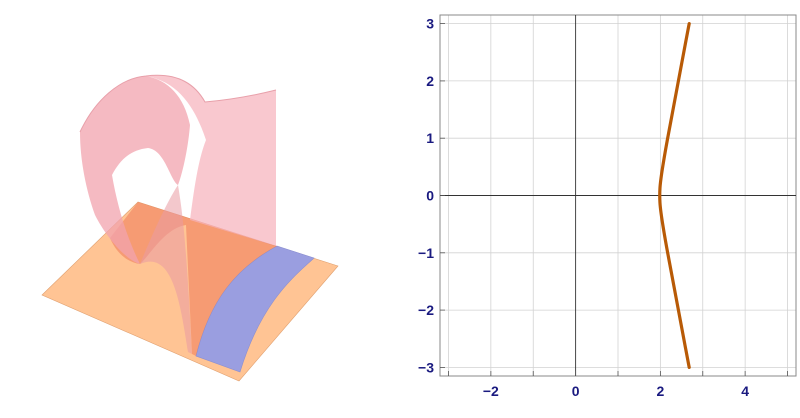  Describe the element at coordinates (674, 195) in the screenshot. I see `curve-series-line` at that location.